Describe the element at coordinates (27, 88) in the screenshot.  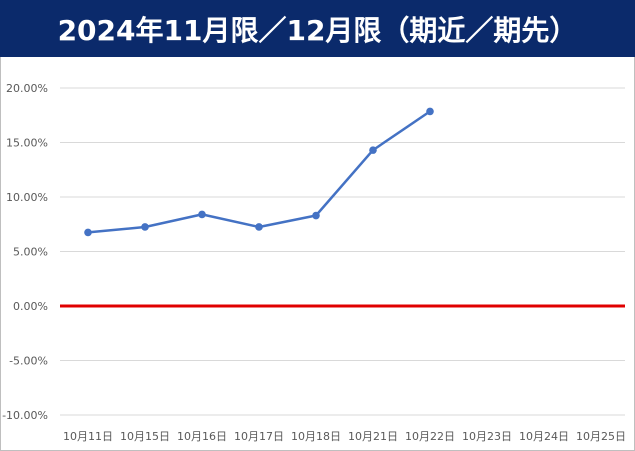
I see `y-tick-label: 20.00%` at that location.